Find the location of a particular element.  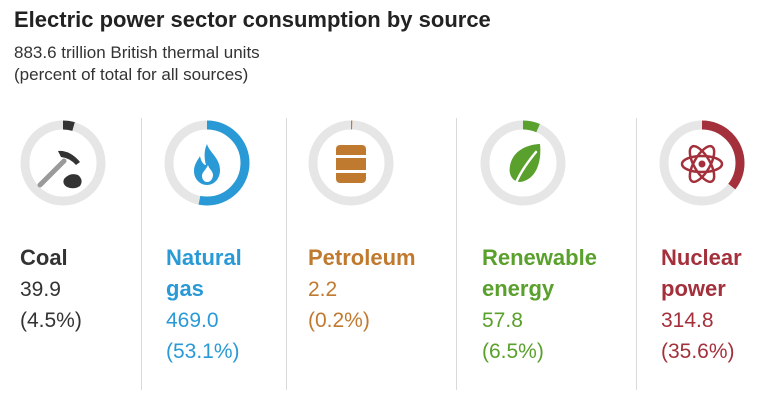

natural-gas-value: 469.0 is located at coordinates (192, 320).